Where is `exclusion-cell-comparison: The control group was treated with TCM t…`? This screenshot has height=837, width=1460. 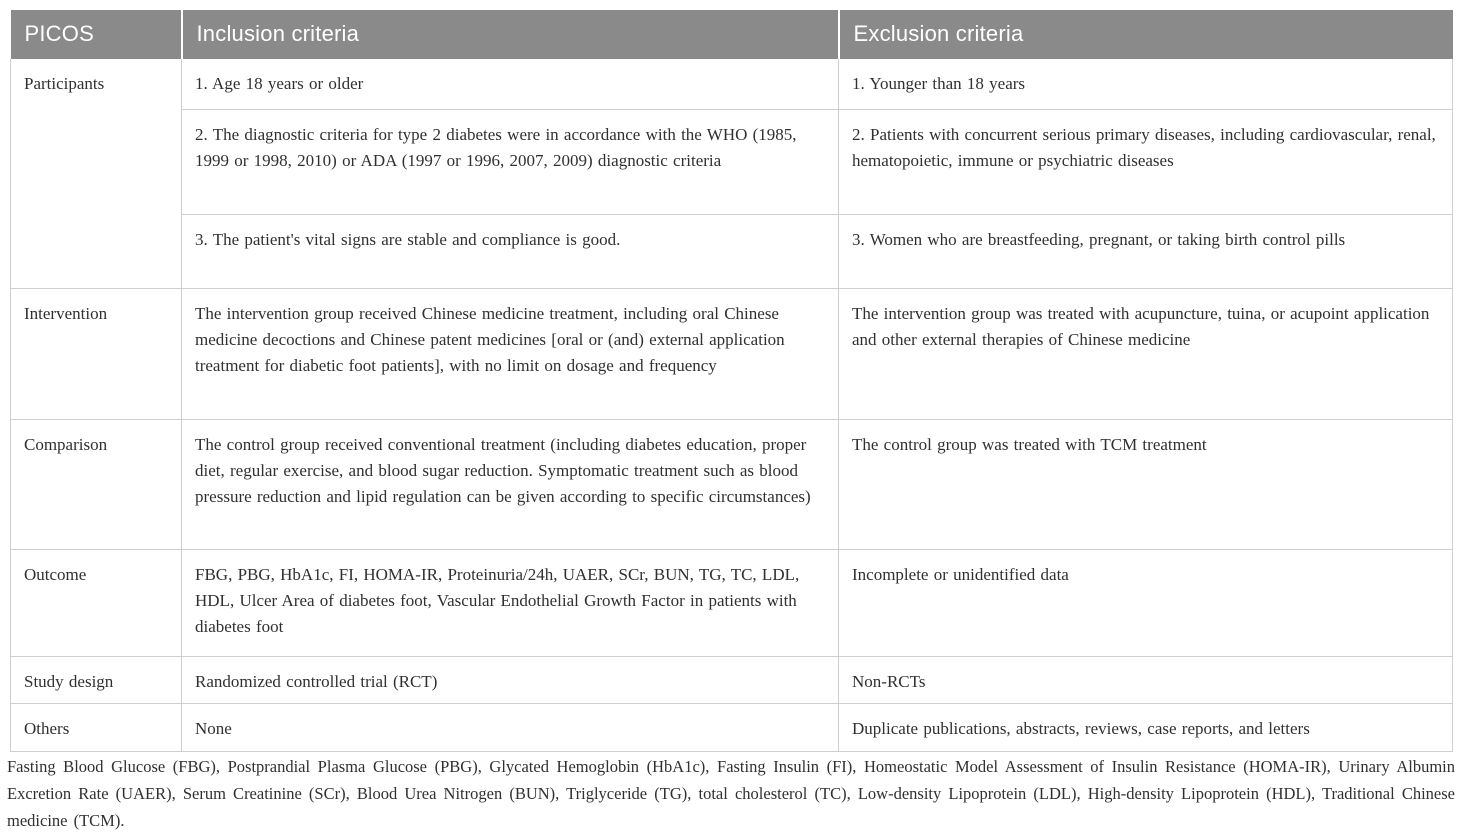
exclusion-cell-comparison: The control group was treated with TCM t… is located at coordinates (1145, 484).